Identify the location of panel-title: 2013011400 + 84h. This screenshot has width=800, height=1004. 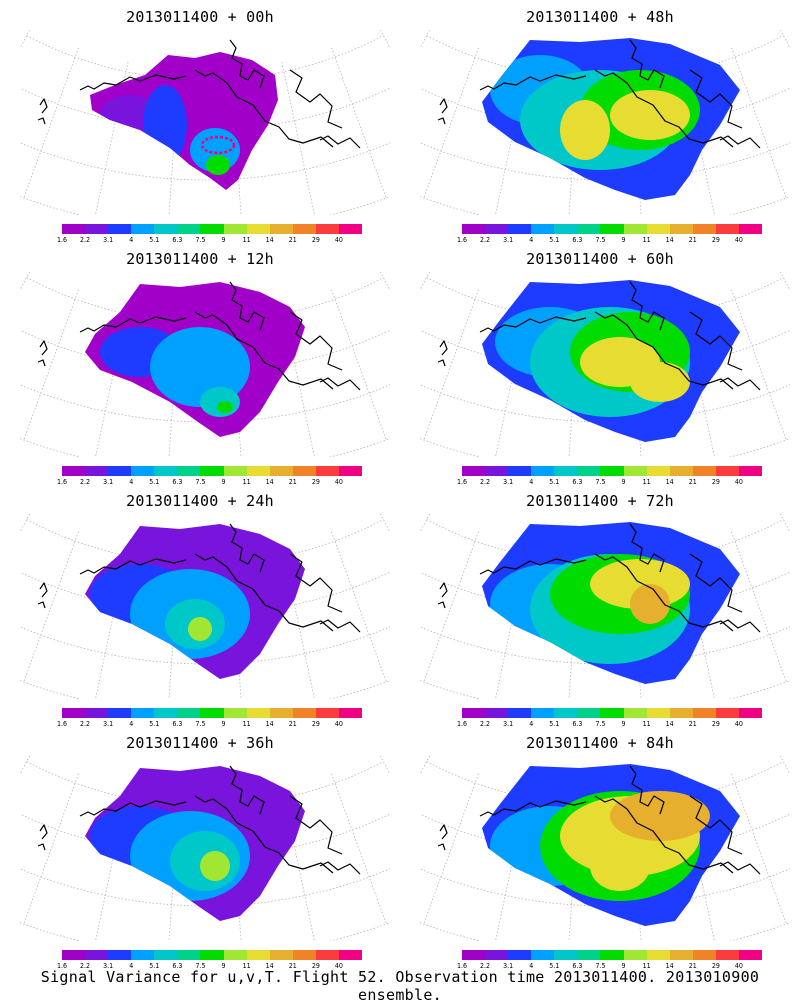
(600, 743).